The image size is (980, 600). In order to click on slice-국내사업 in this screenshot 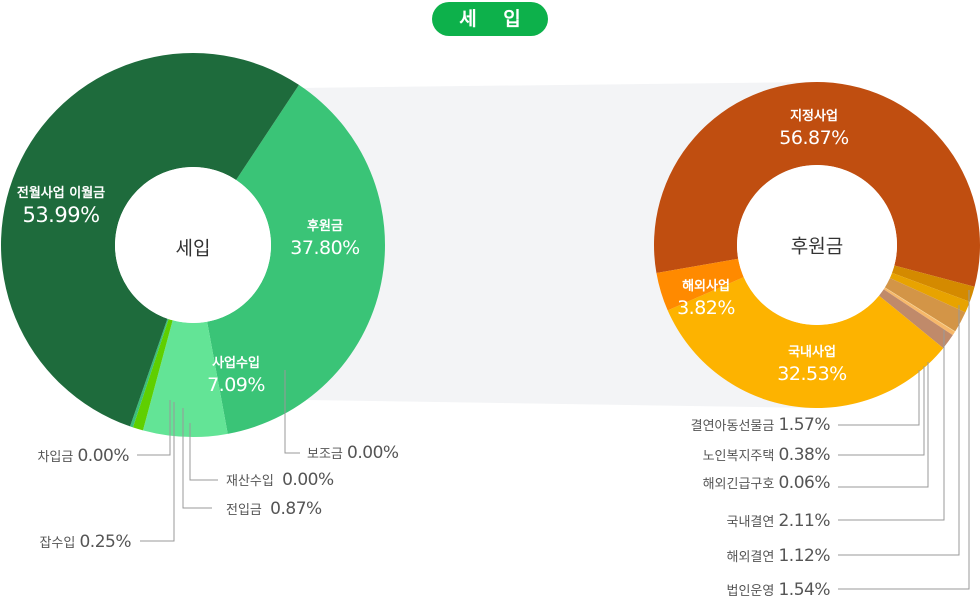, I will do `click(805, 343)`.